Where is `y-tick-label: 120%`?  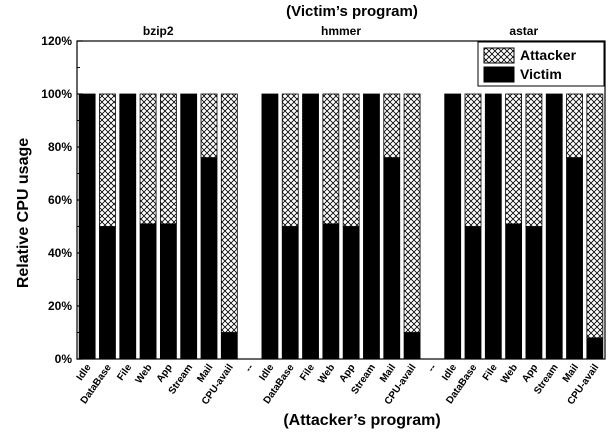
y-tick-label: 120% is located at coordinates (56, 41).